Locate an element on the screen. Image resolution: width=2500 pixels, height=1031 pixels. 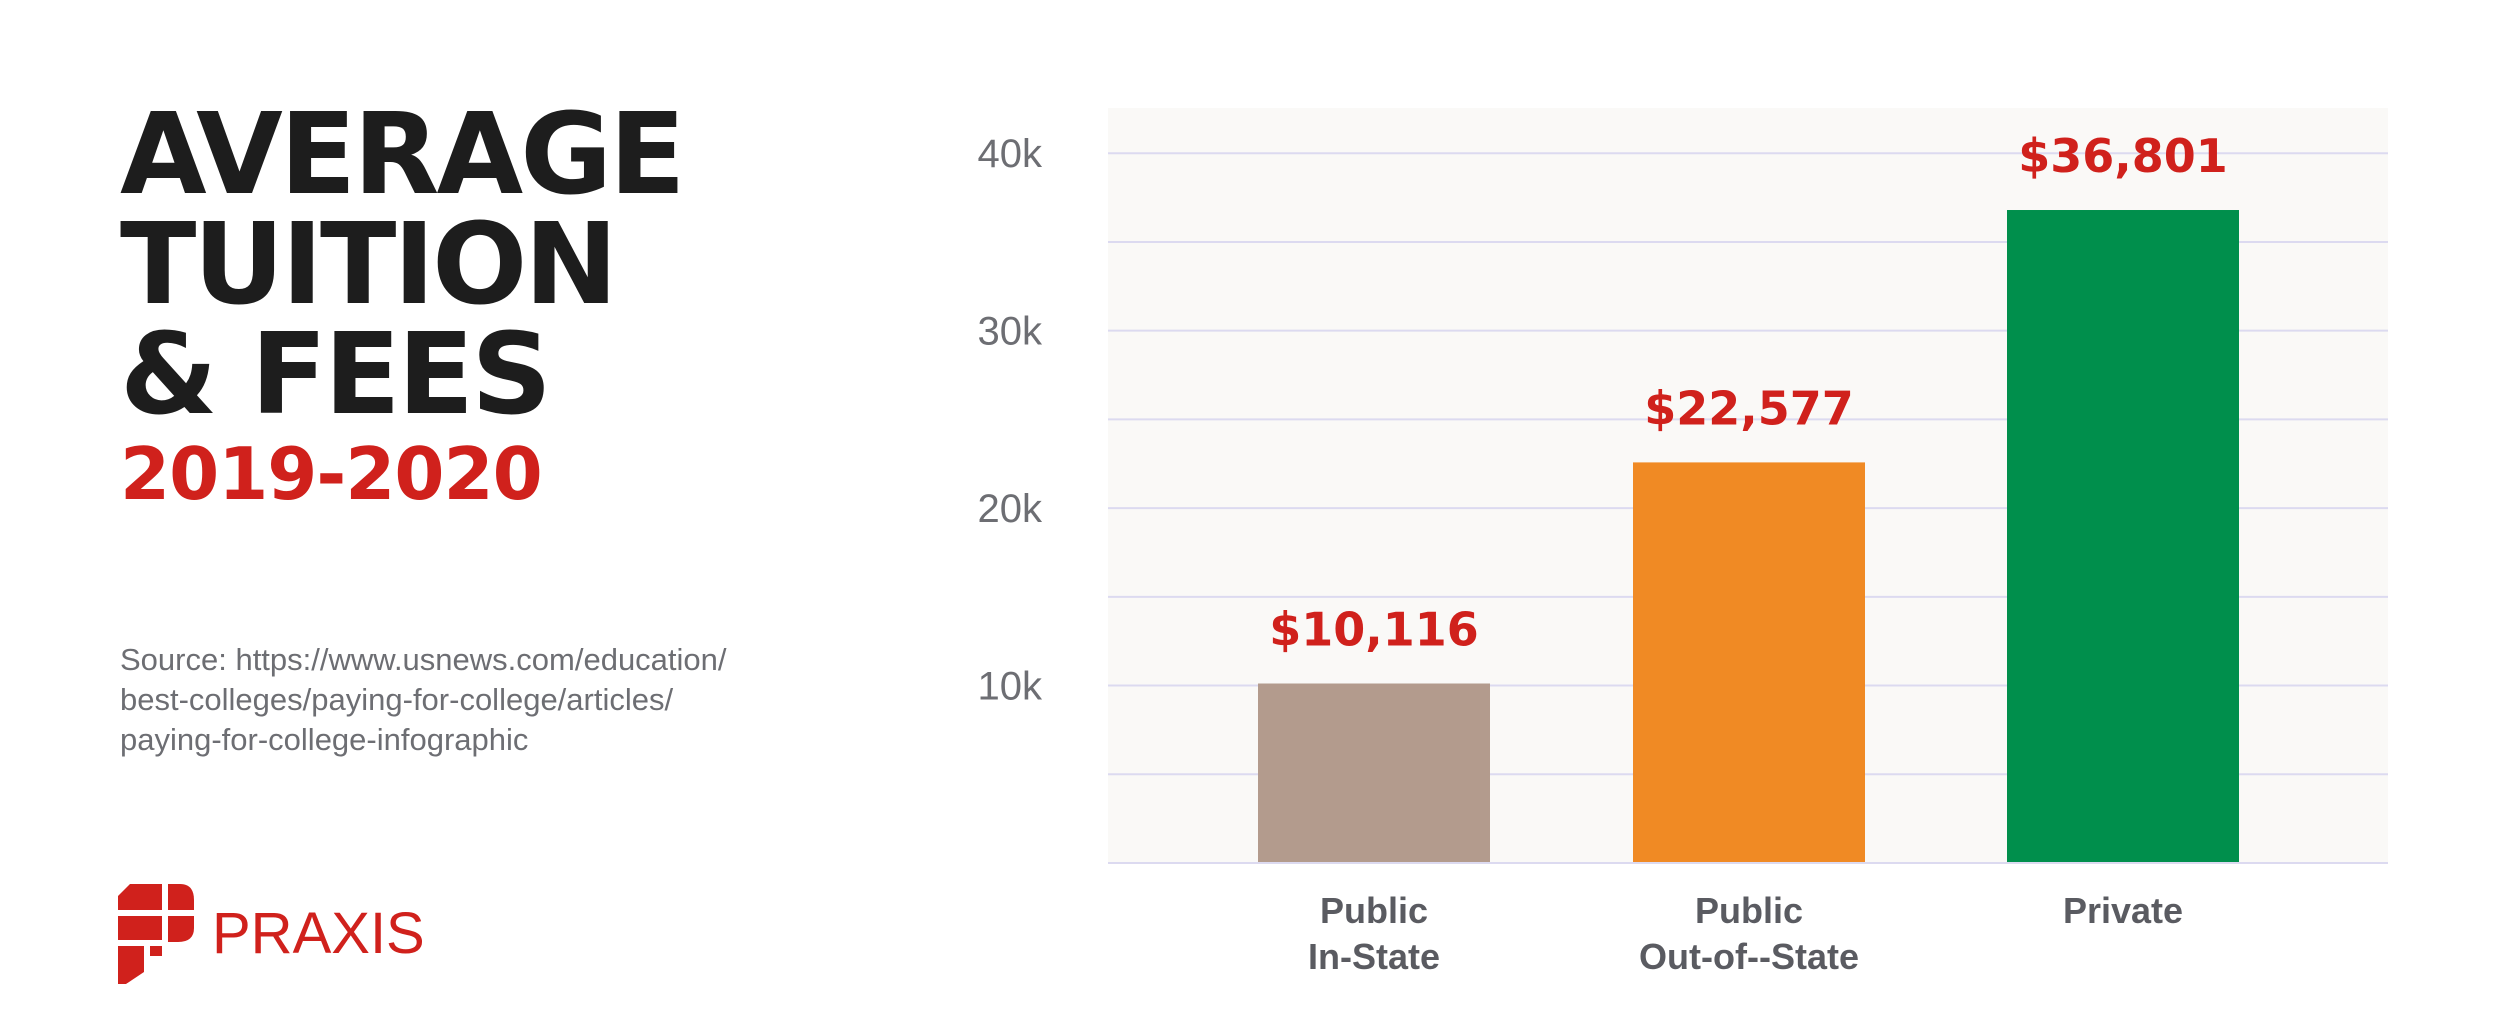
chart-title-line-1: AVERAGE is located at coordinates (403, 155).